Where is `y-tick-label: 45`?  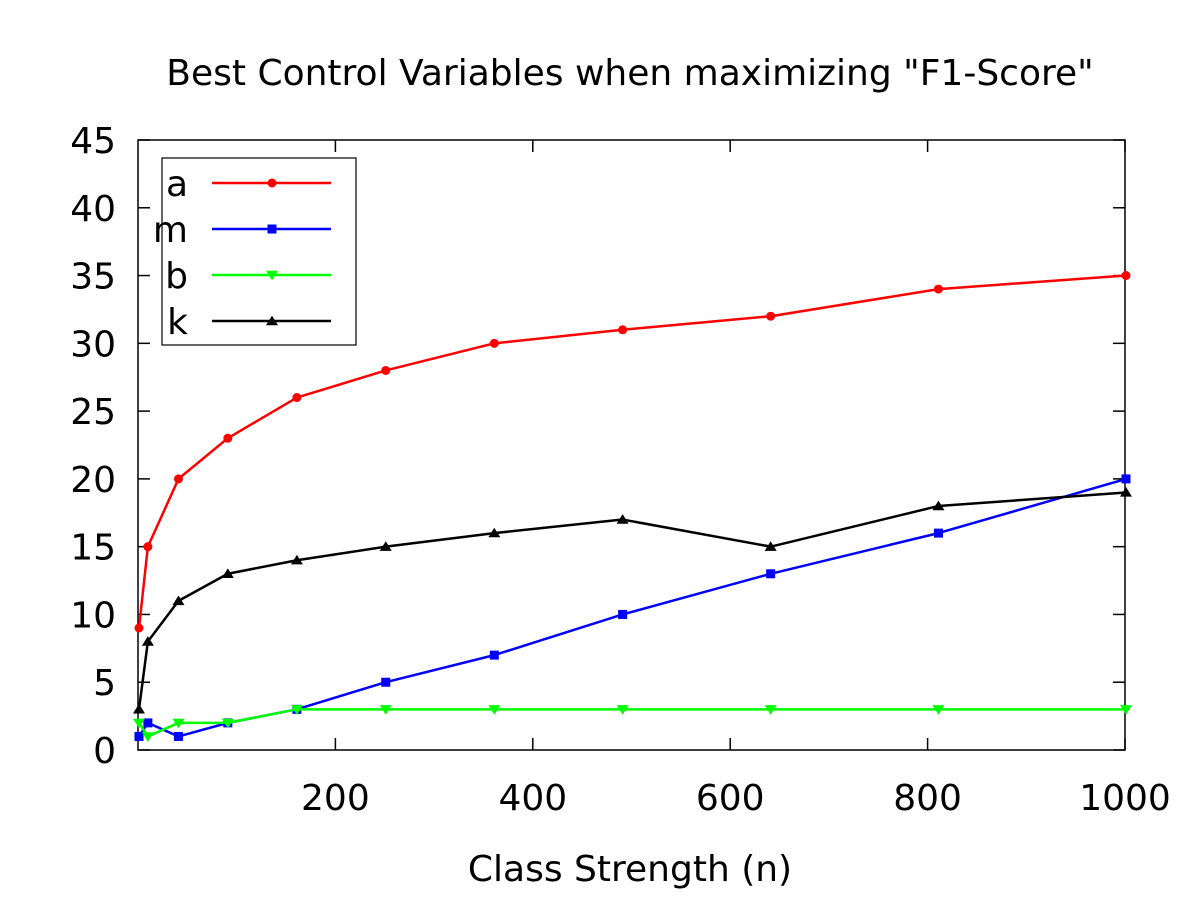 y-tick-label: 45 is located at coordinates (93, 141).